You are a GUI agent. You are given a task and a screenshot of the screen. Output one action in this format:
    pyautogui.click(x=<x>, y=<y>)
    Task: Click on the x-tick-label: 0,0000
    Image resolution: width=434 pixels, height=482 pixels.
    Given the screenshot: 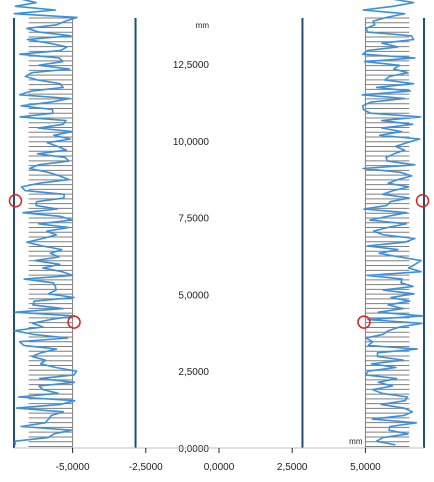 What is the action you would take?
    pyautogui.click(x=219, y=467)
    